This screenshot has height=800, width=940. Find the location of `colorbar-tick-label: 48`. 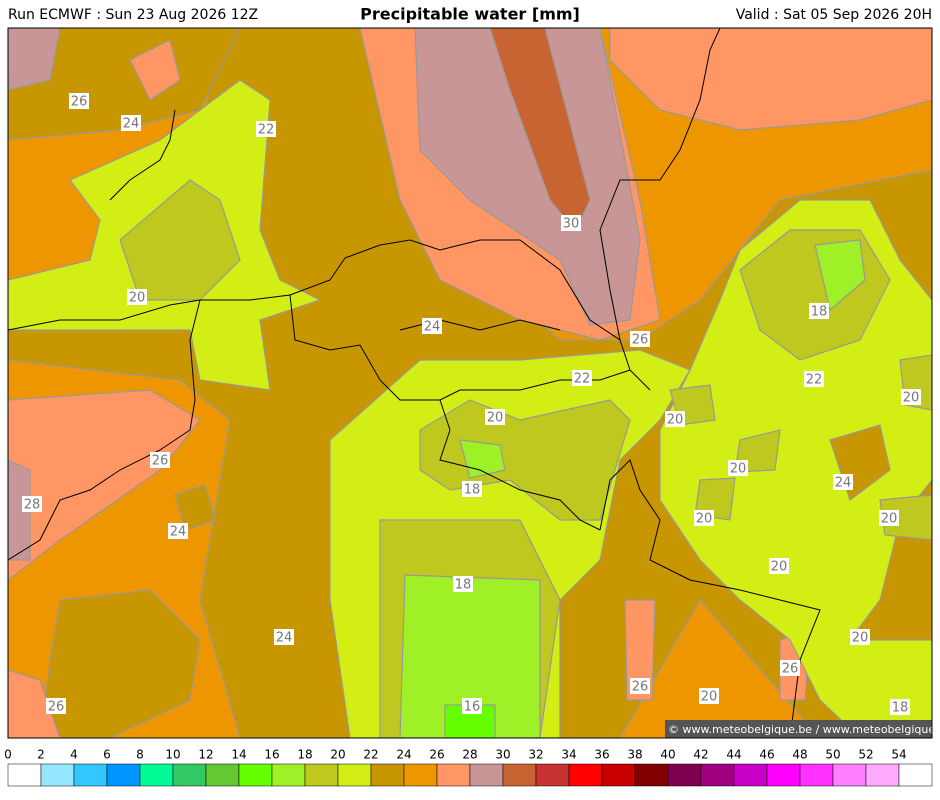

colorbar-tick-label: 48 is located at coordinates (799, 755).